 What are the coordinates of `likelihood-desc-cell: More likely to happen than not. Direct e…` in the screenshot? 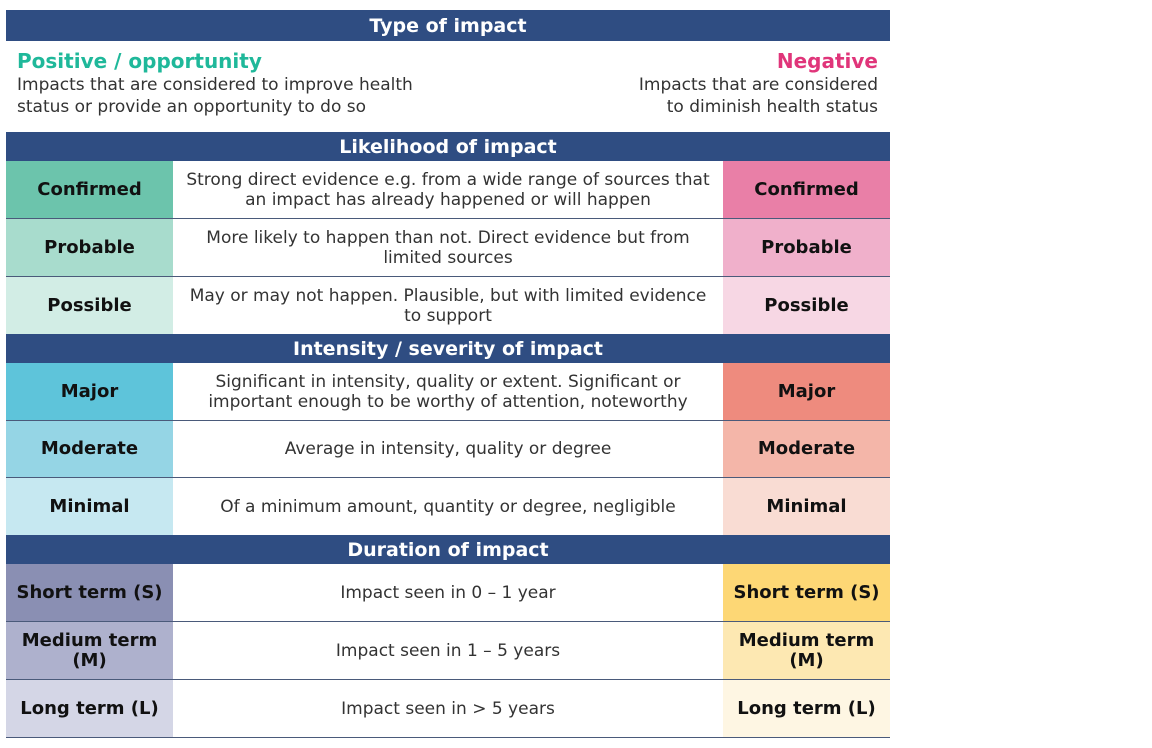 It's located at (448, 247).